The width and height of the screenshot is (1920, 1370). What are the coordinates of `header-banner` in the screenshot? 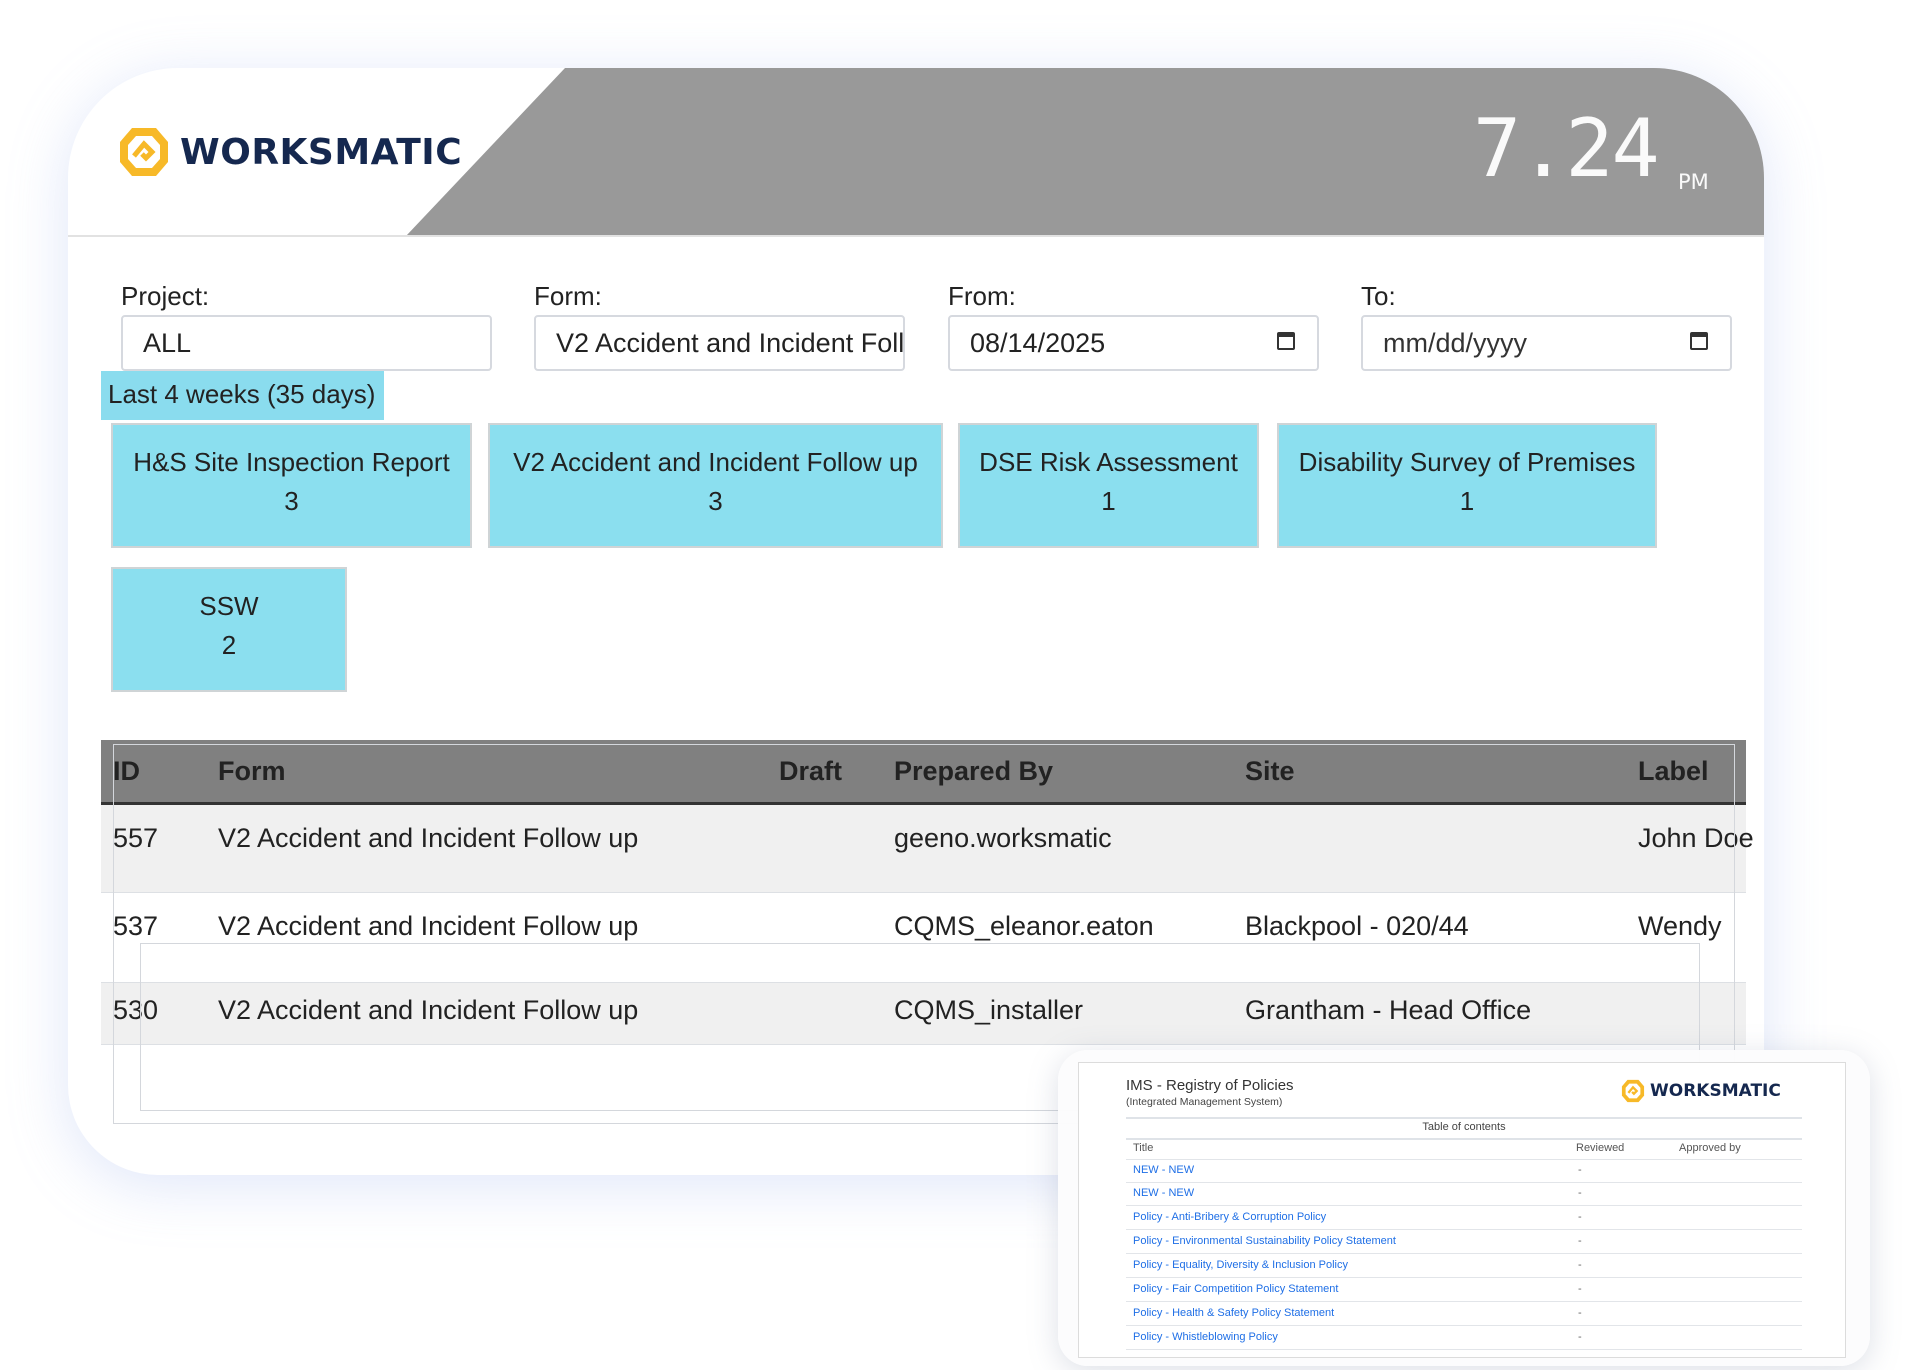 It's located at (1085, 152).